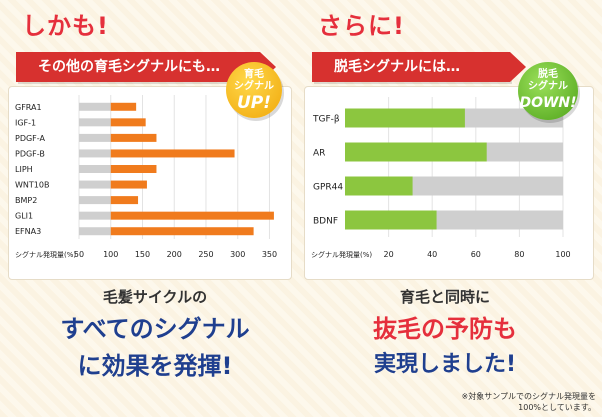 The height and width of the screenshot is (417, 602). What do you see at coordinates (155, 329) in the screenshot?
I see `left-msg-line2: すべてのシグナル` at bounding box center [155, 329].